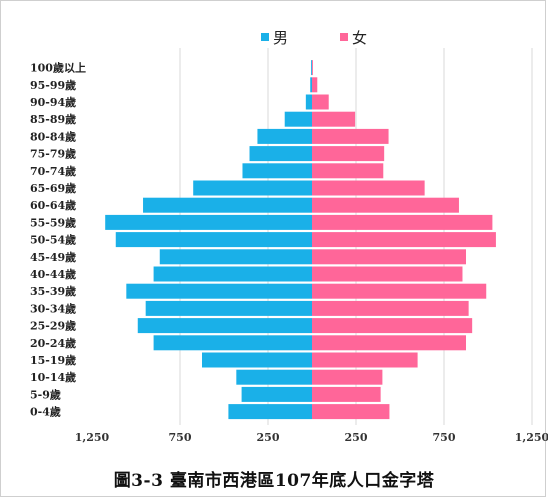 The image size is (548, 499). Describe the element at coordinates (53, 326) in the screenshot. I see `age-group-label: 25-29歲` at that location.